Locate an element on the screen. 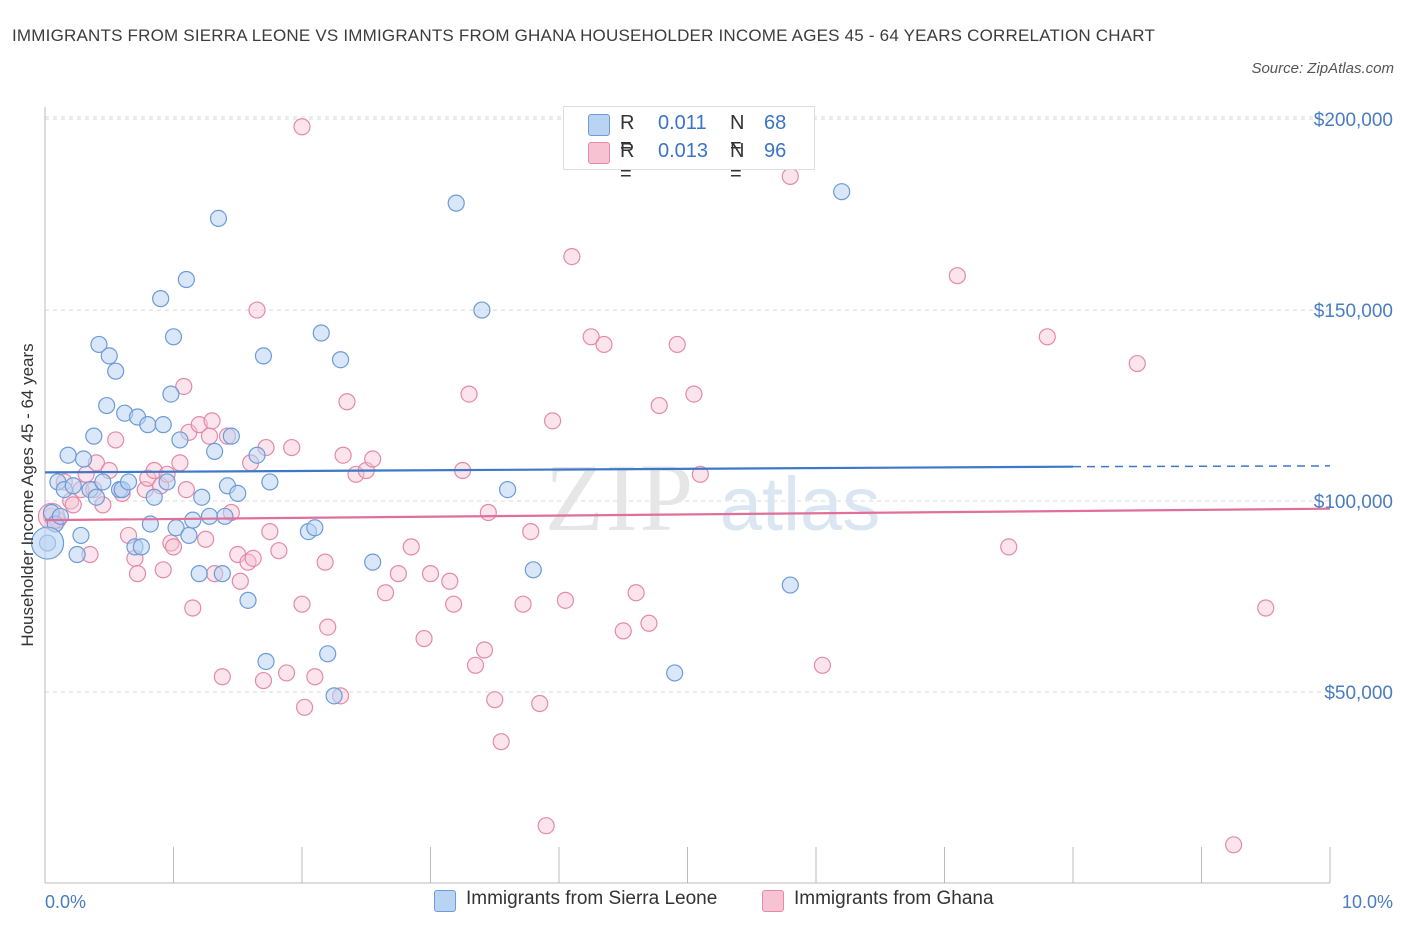 Image resolution: width=1406 pixels, height=930 pixels. x-tick-label: 0.0% is located at coordinates (65, 902).